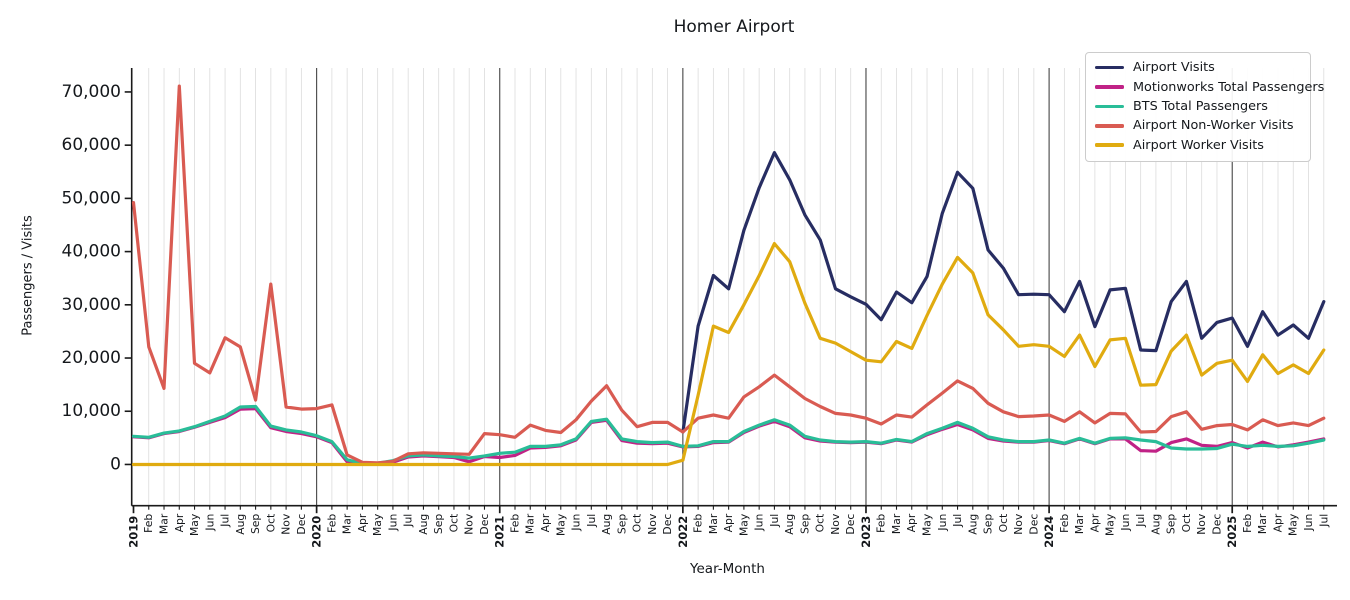  Describe the element at coordinates (728, 435) in the screenshot. I see `series-line-bts-total-passengers` at that location.